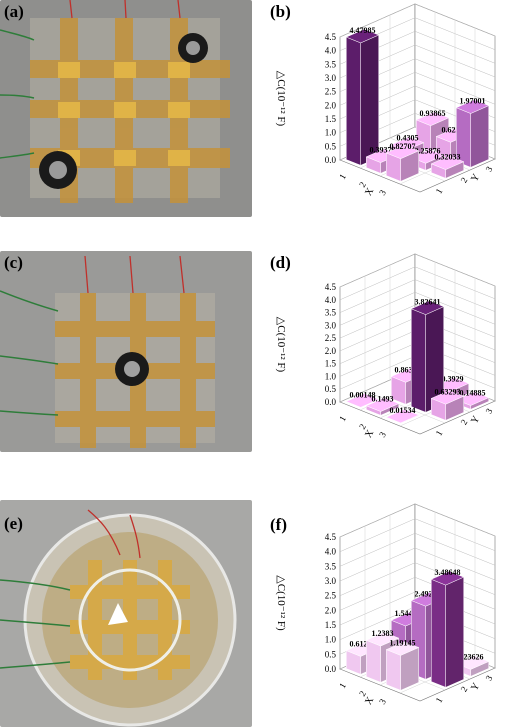 The height and width of the screenshot is (727, 520). What do you see at coordinates (382, 405) in the screenshot?
I see `bar: 0.1493` at bounding box center [382, 405].